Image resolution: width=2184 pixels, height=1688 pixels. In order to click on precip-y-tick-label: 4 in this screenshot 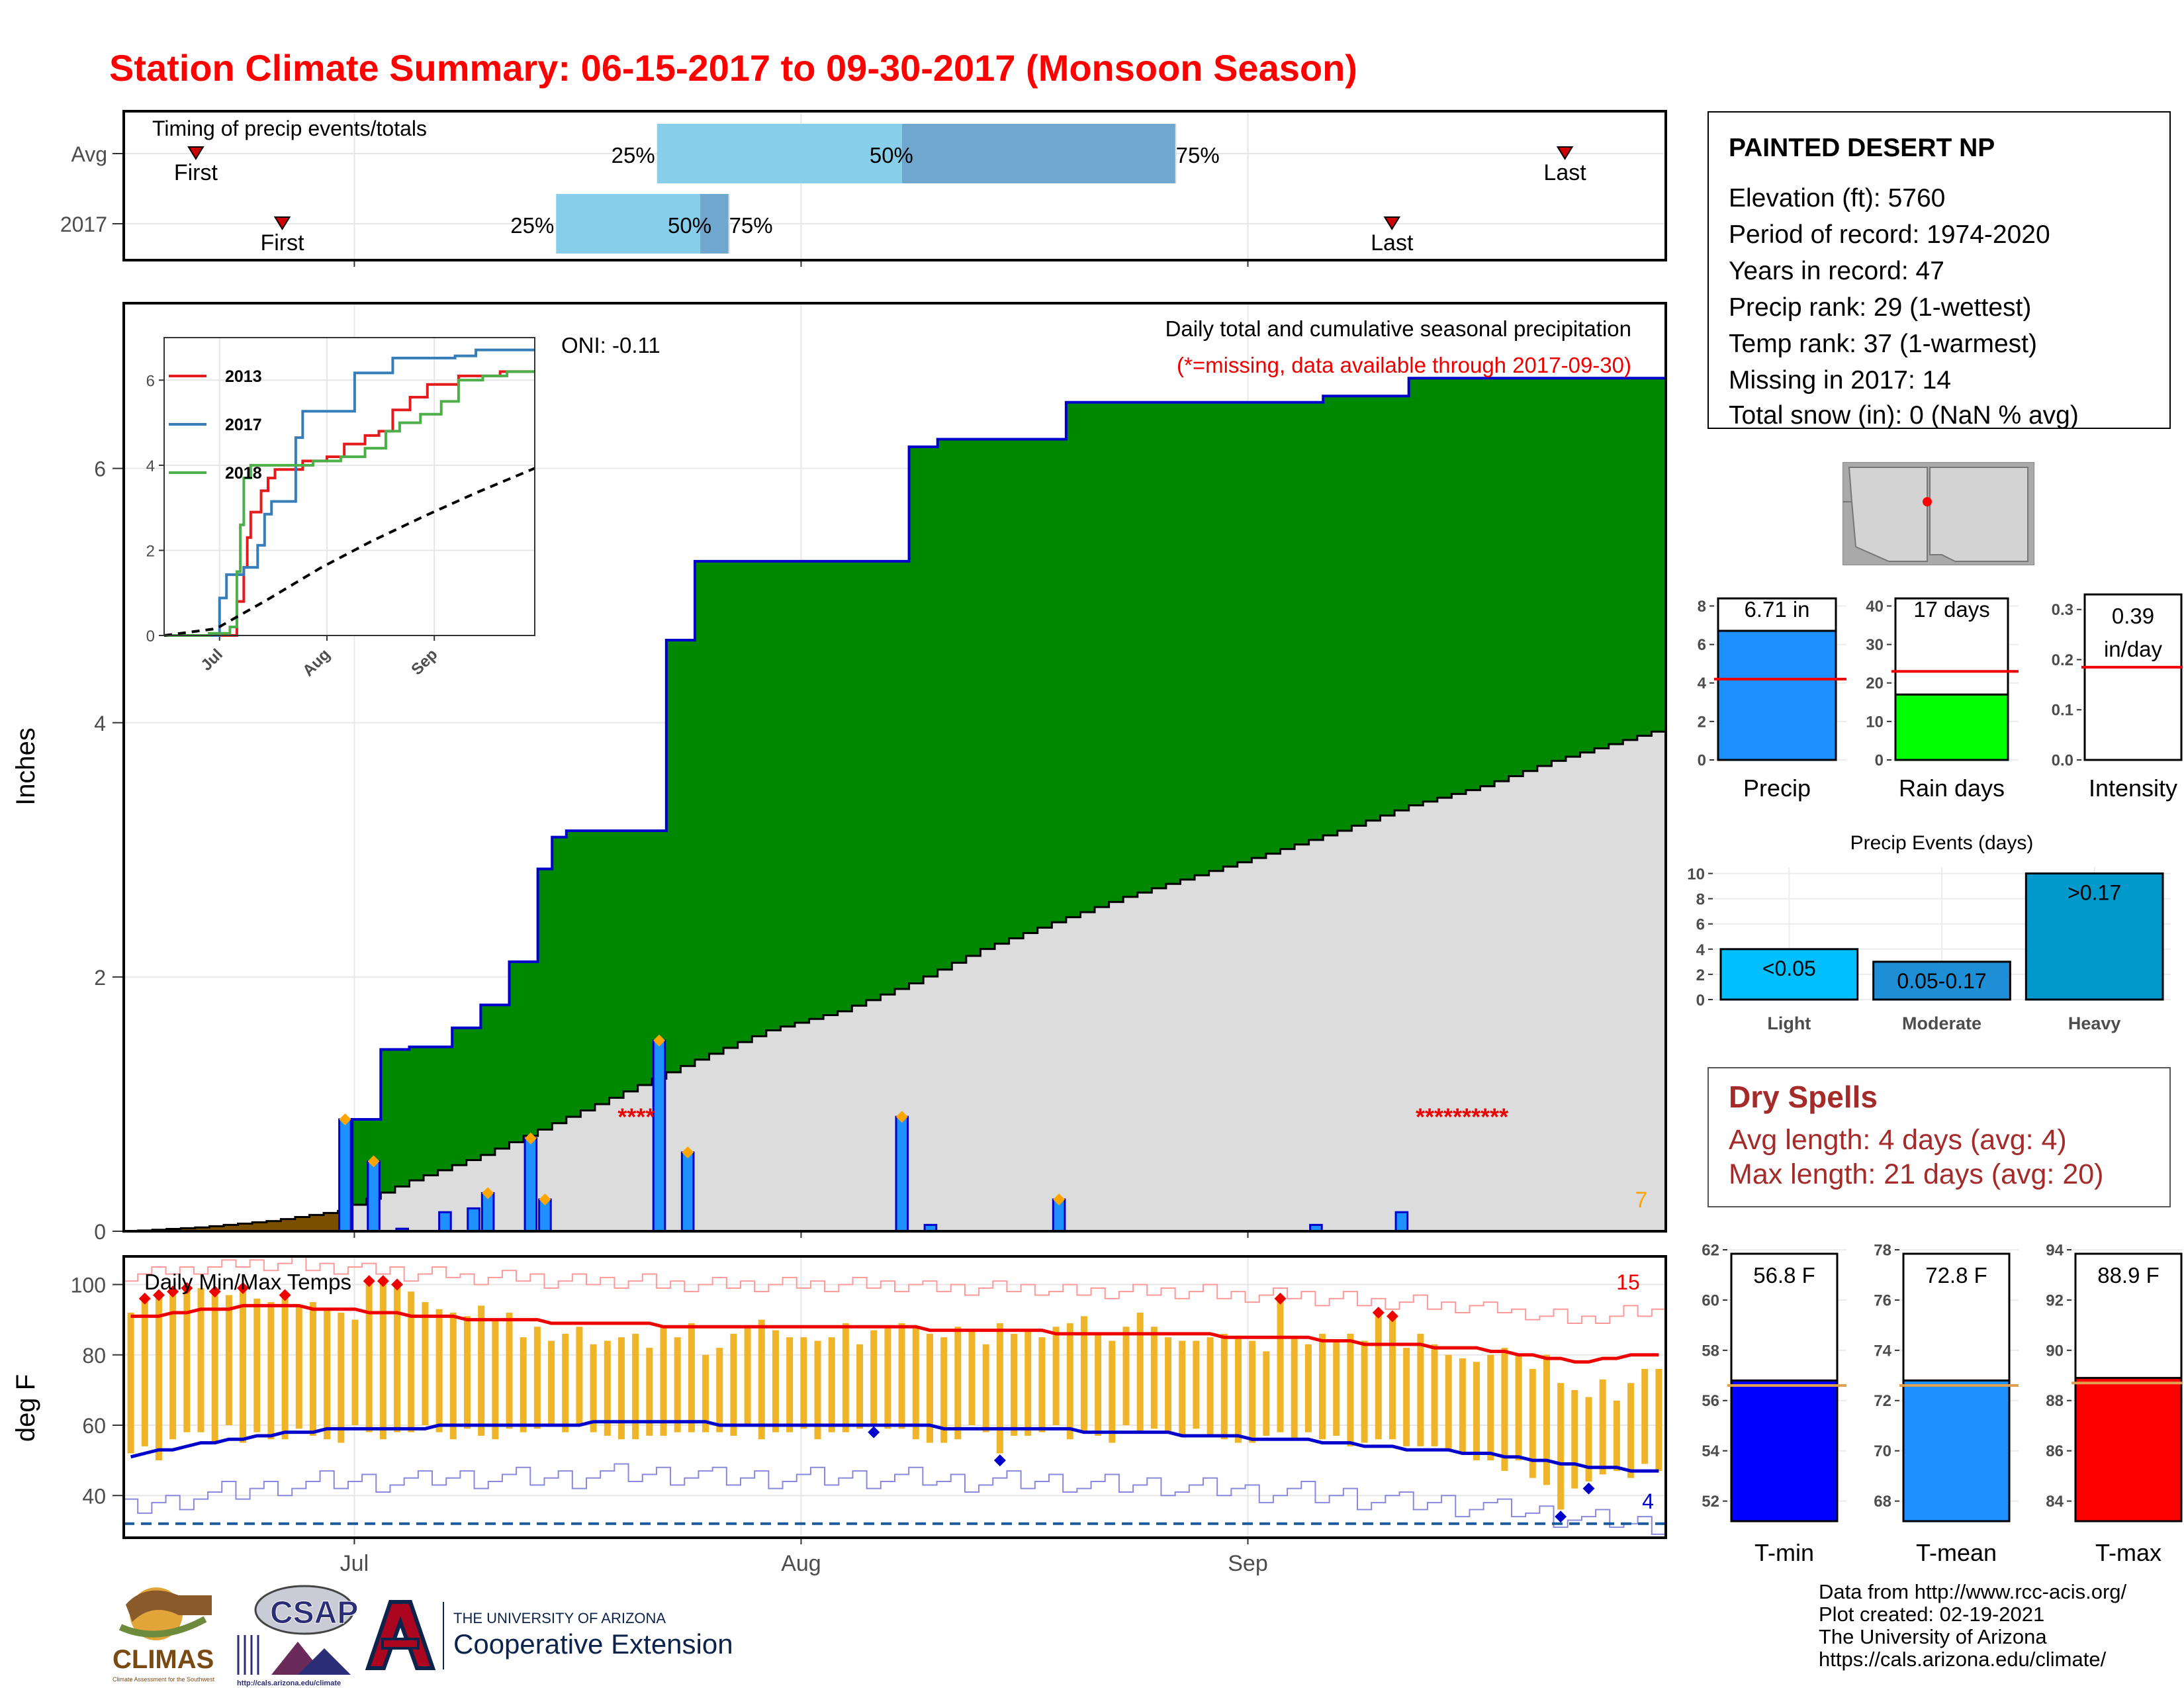, I will do `click(100, 723)`.